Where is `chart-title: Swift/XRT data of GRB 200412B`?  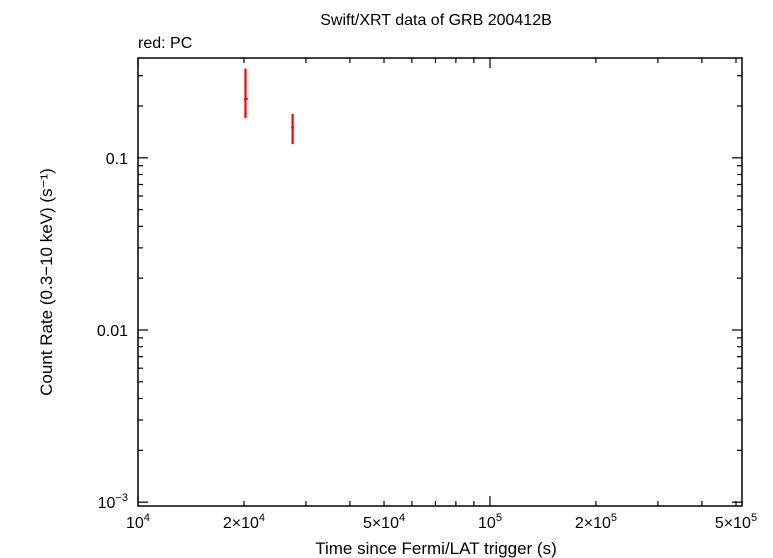
chart-title: Swift/XRT data of GRB 200412B is located at coordinates (436, 20).